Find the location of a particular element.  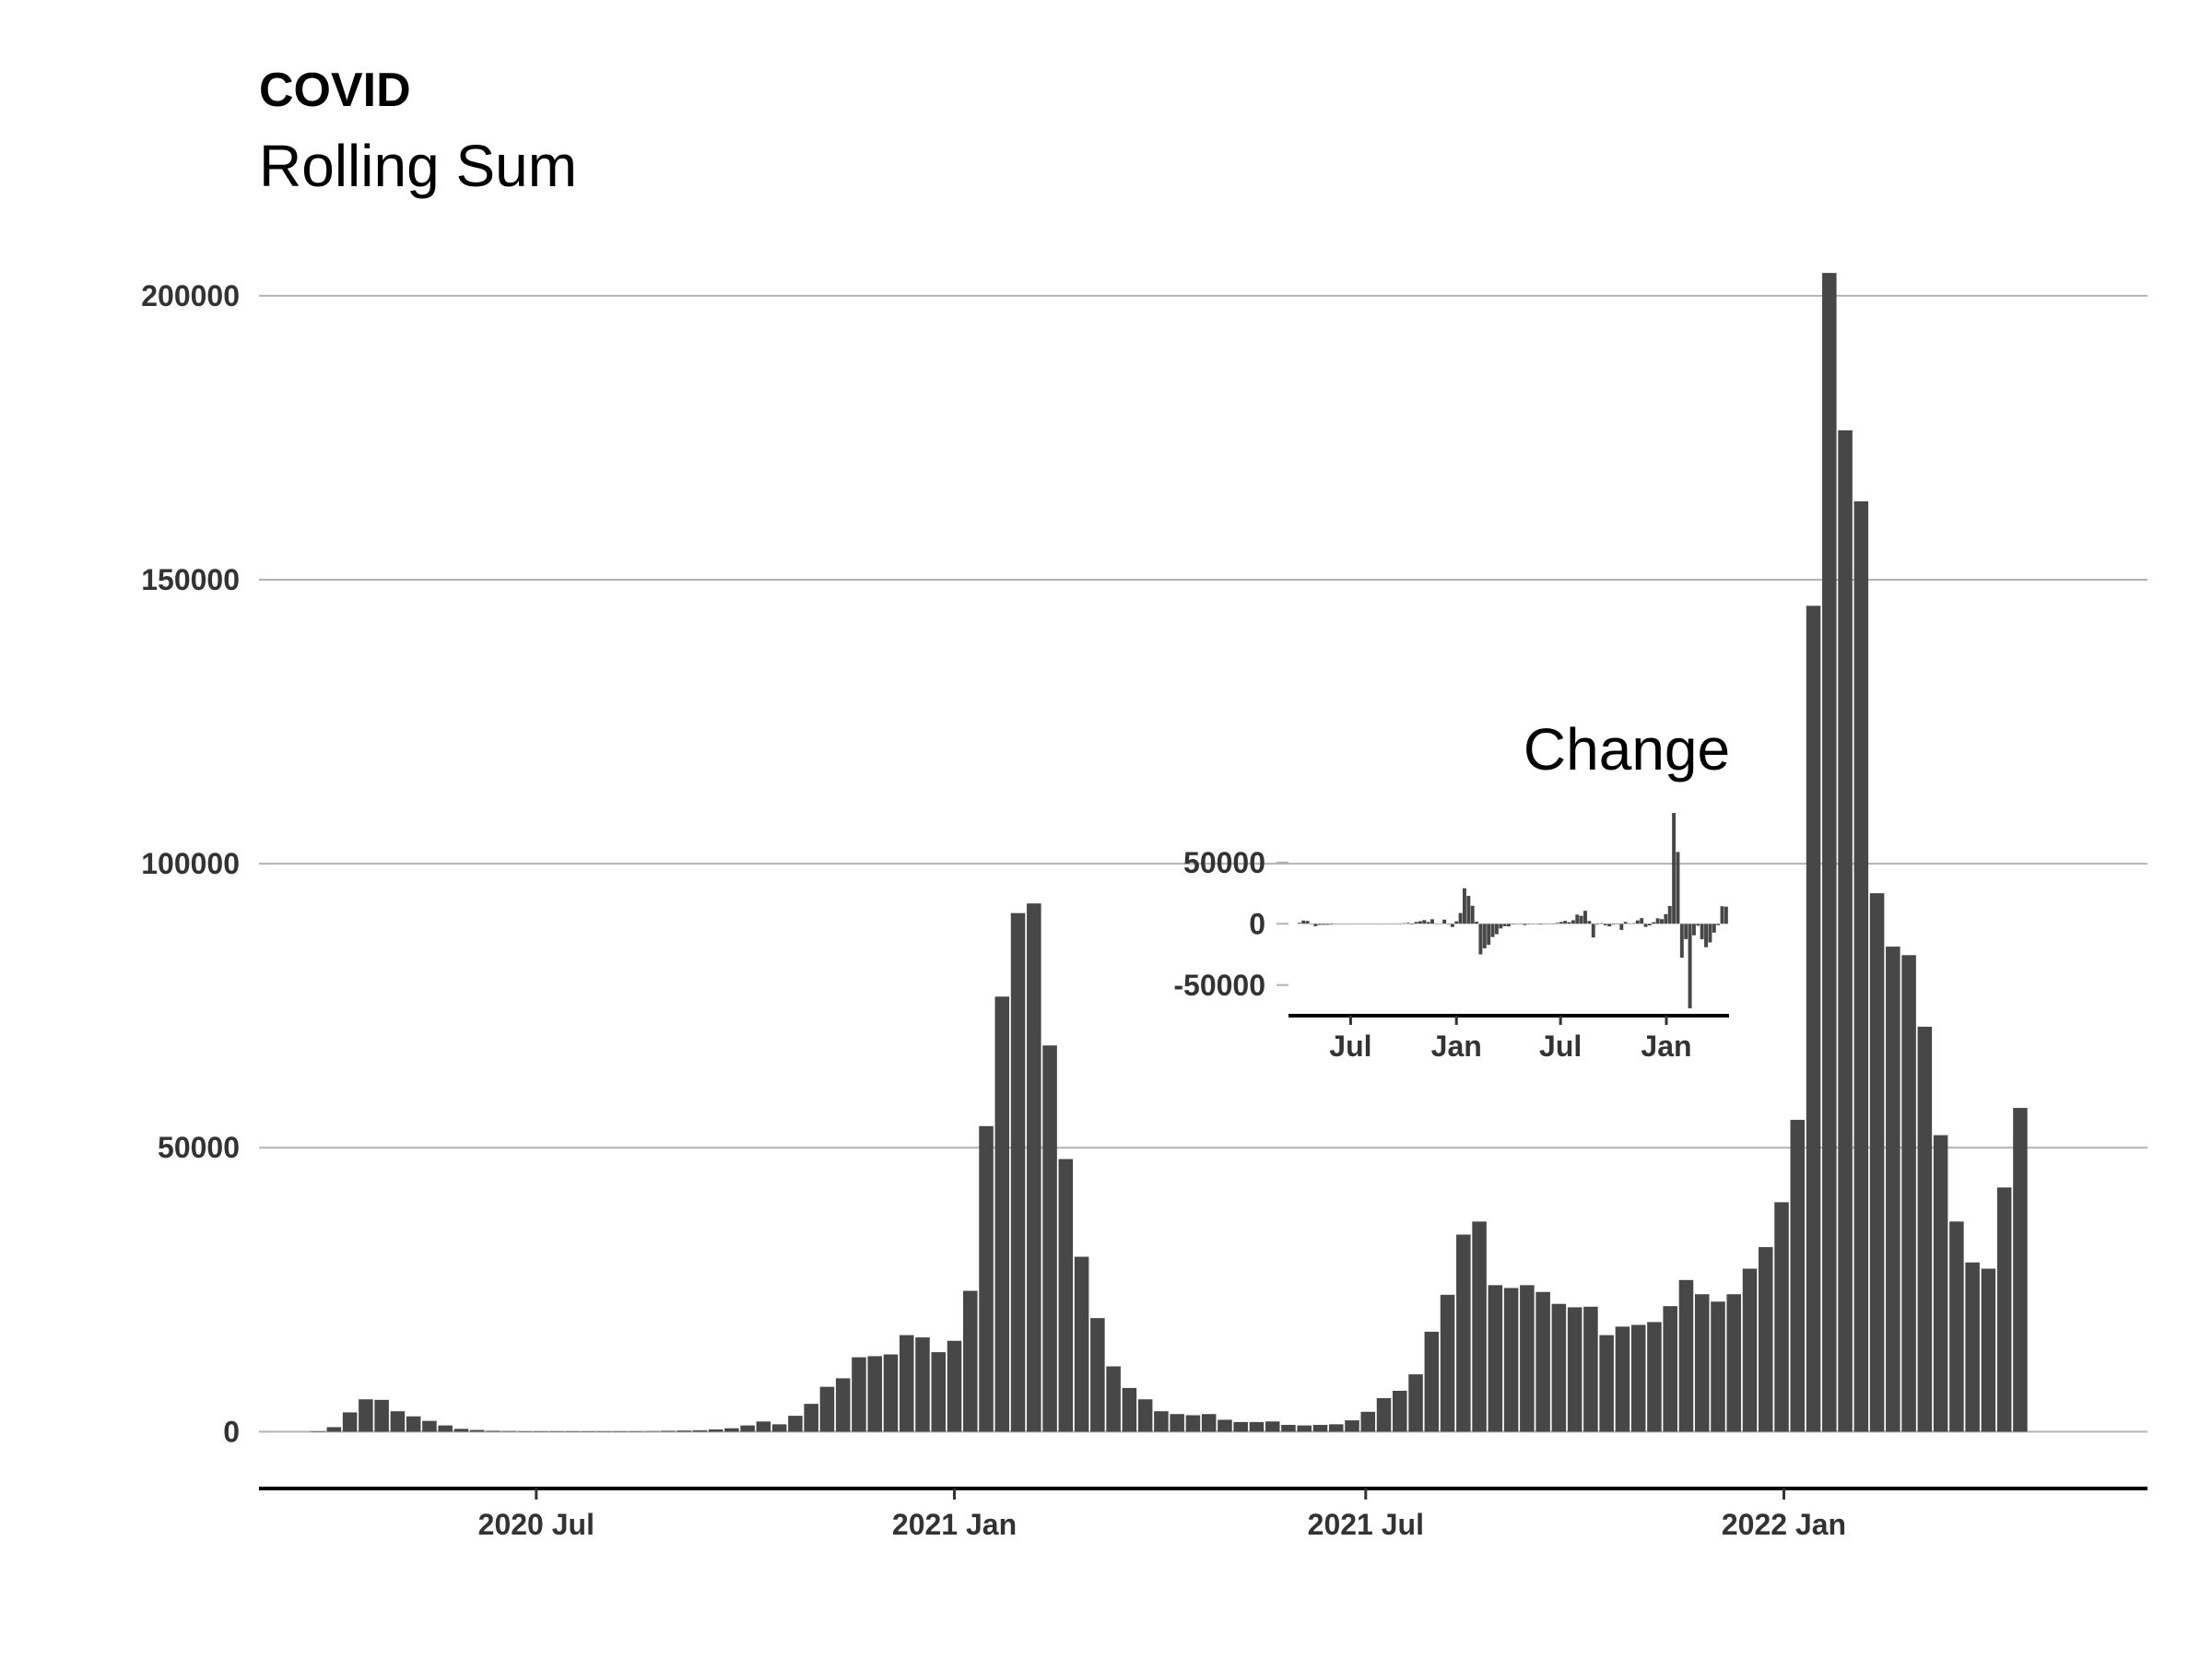

inset-y-tick-label: 0 is located at coordinates (1257, 923).